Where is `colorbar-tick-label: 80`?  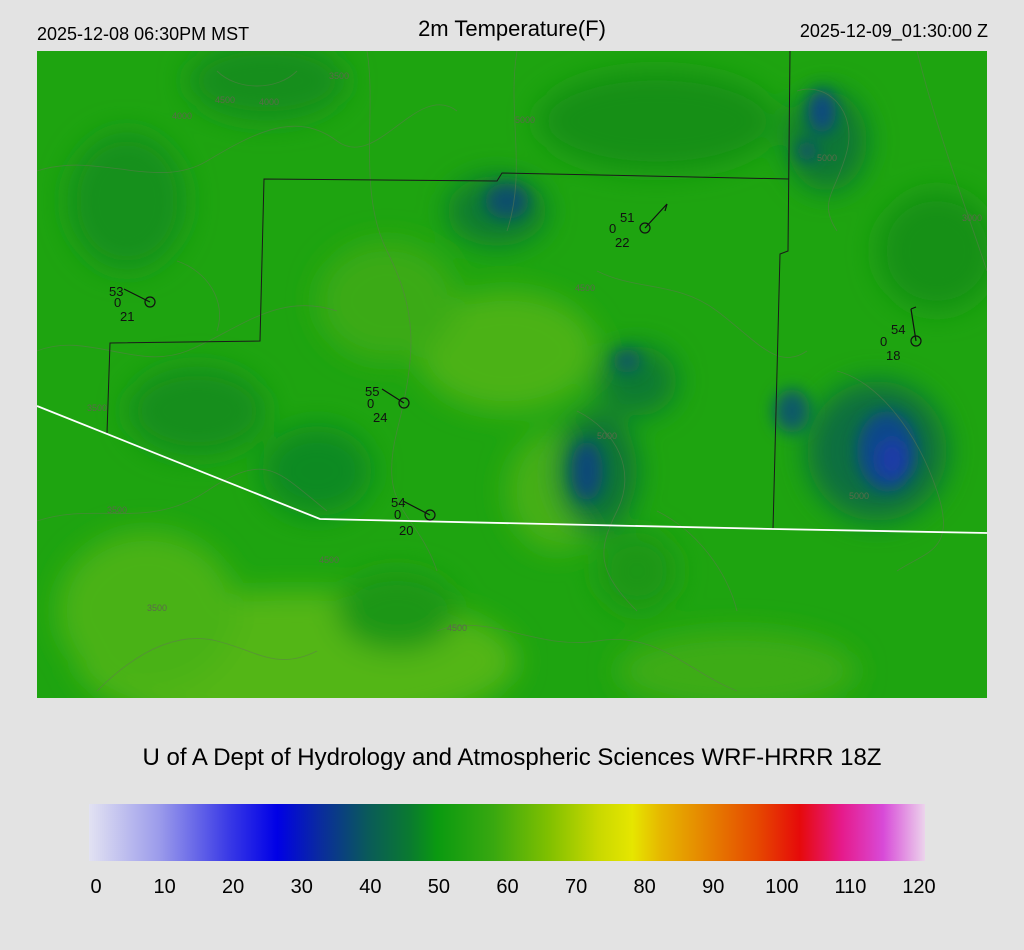 colorbar-tick-label: 80 is located at coordinates (644, 887).